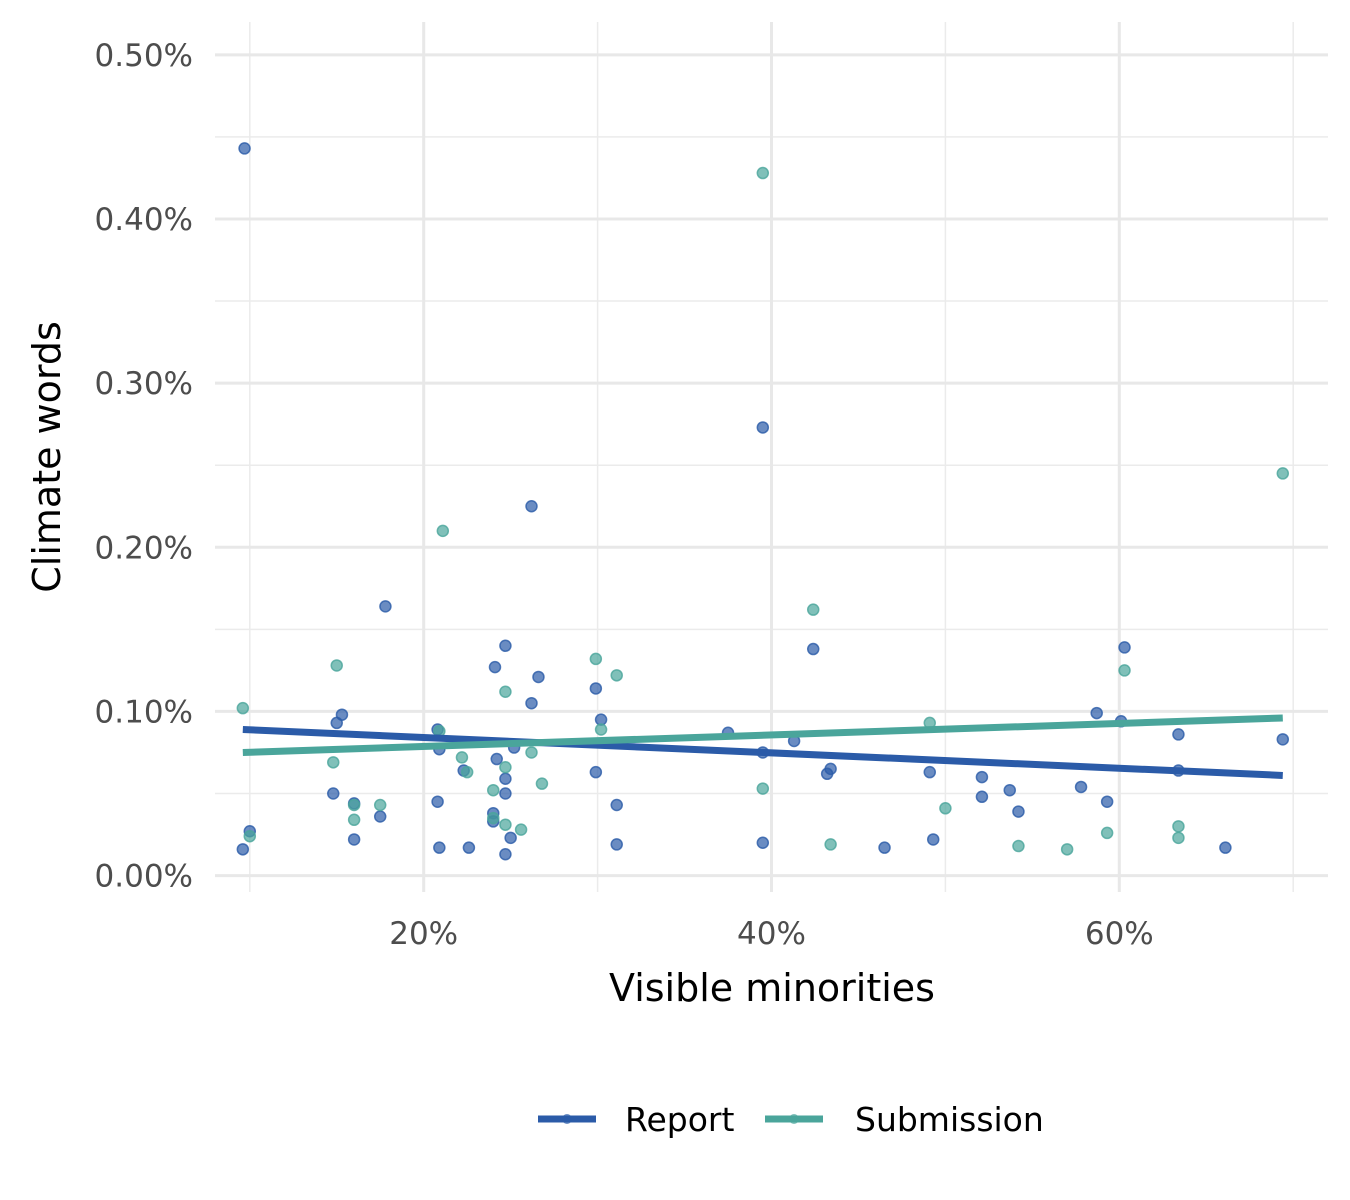  Describe the element at coordinates (567, 1119) in the screenshot. I see `legend-key-report-point` at that location.